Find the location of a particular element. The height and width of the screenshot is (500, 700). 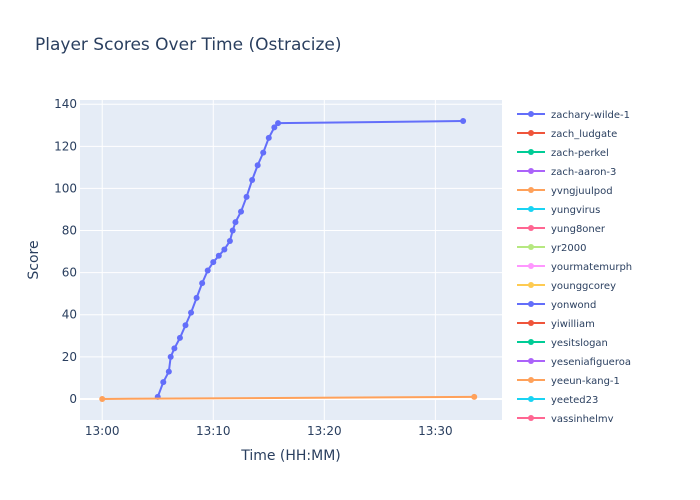

legend-item-yassinhelmy: yassinhelmy is located at coordinates (565, 419).